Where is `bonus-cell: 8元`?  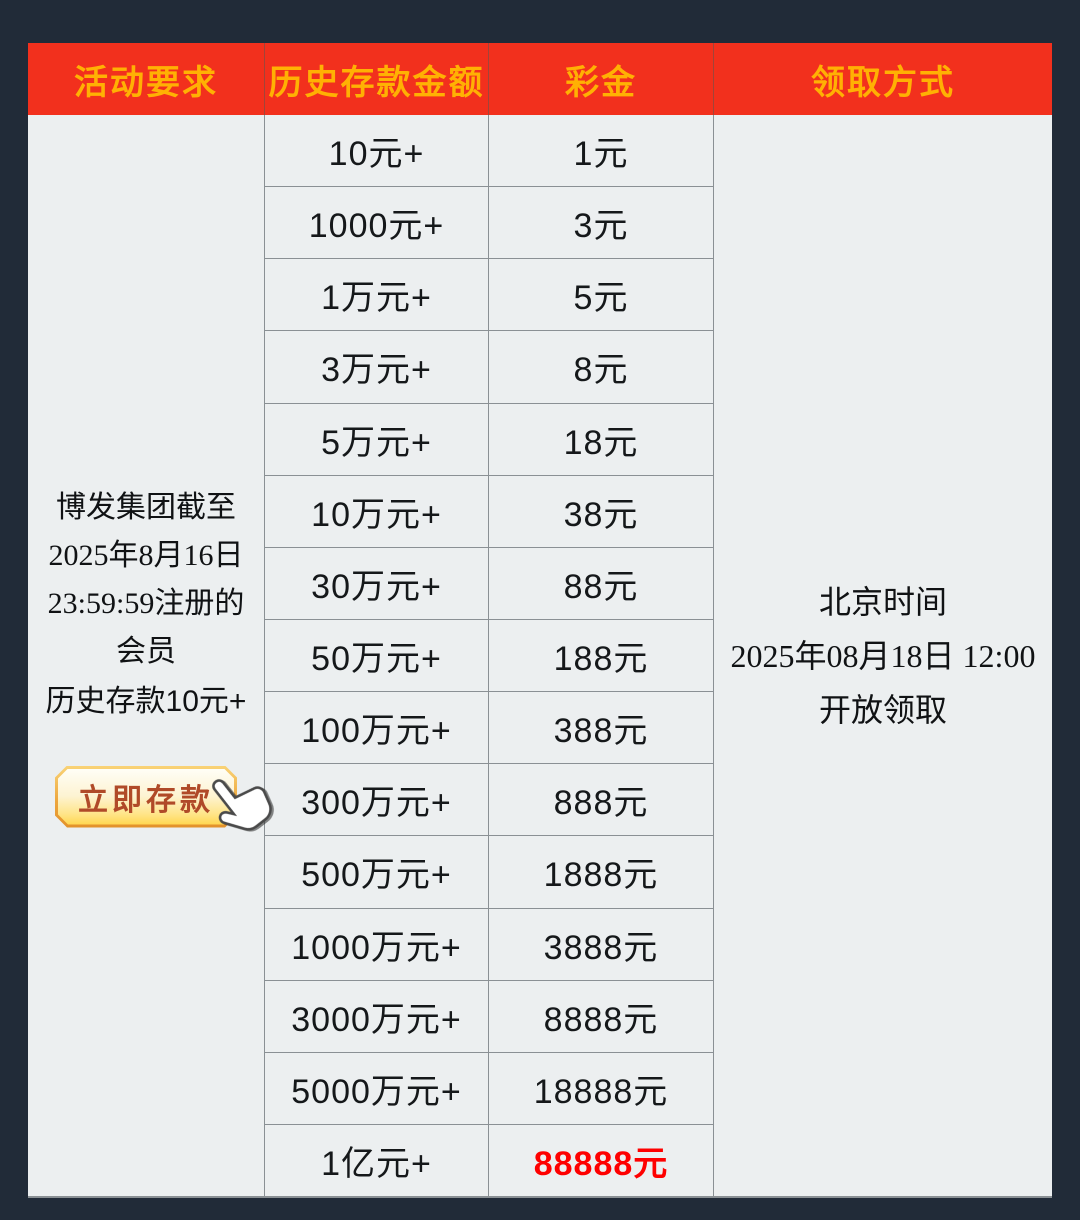 bonus-cell: 8元 is located at coordinates (601, 367).